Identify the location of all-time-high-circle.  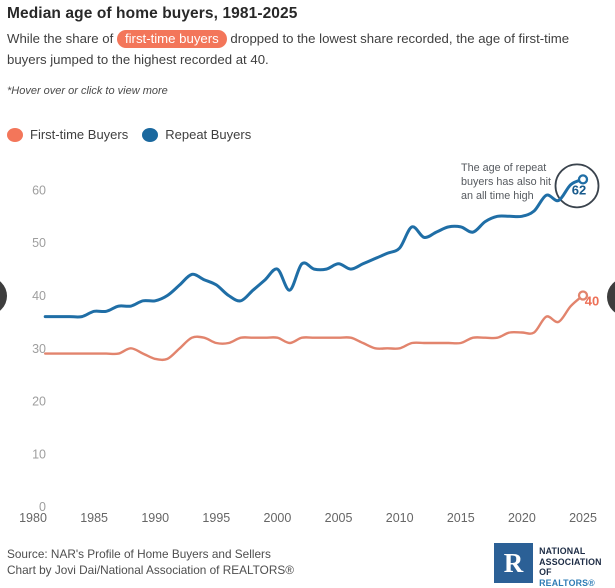
(577, 186).